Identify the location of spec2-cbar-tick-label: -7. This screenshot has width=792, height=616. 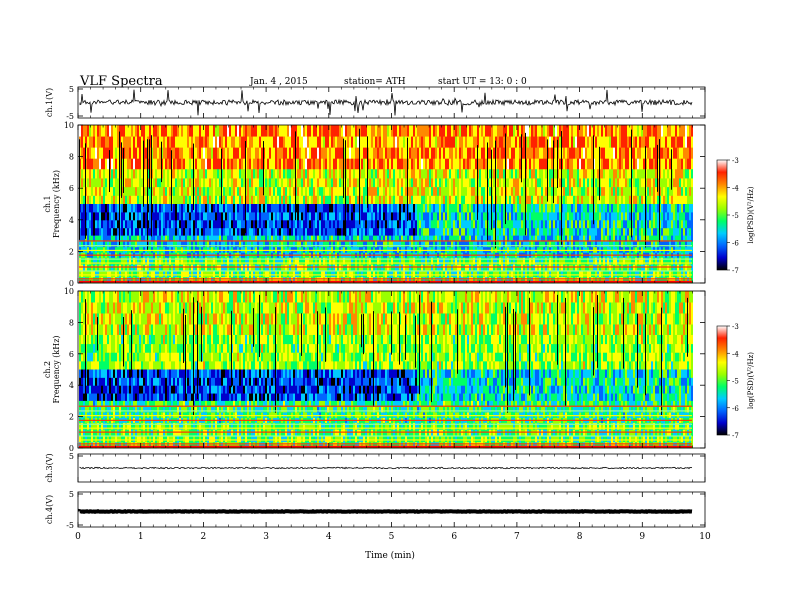
(735, 436).